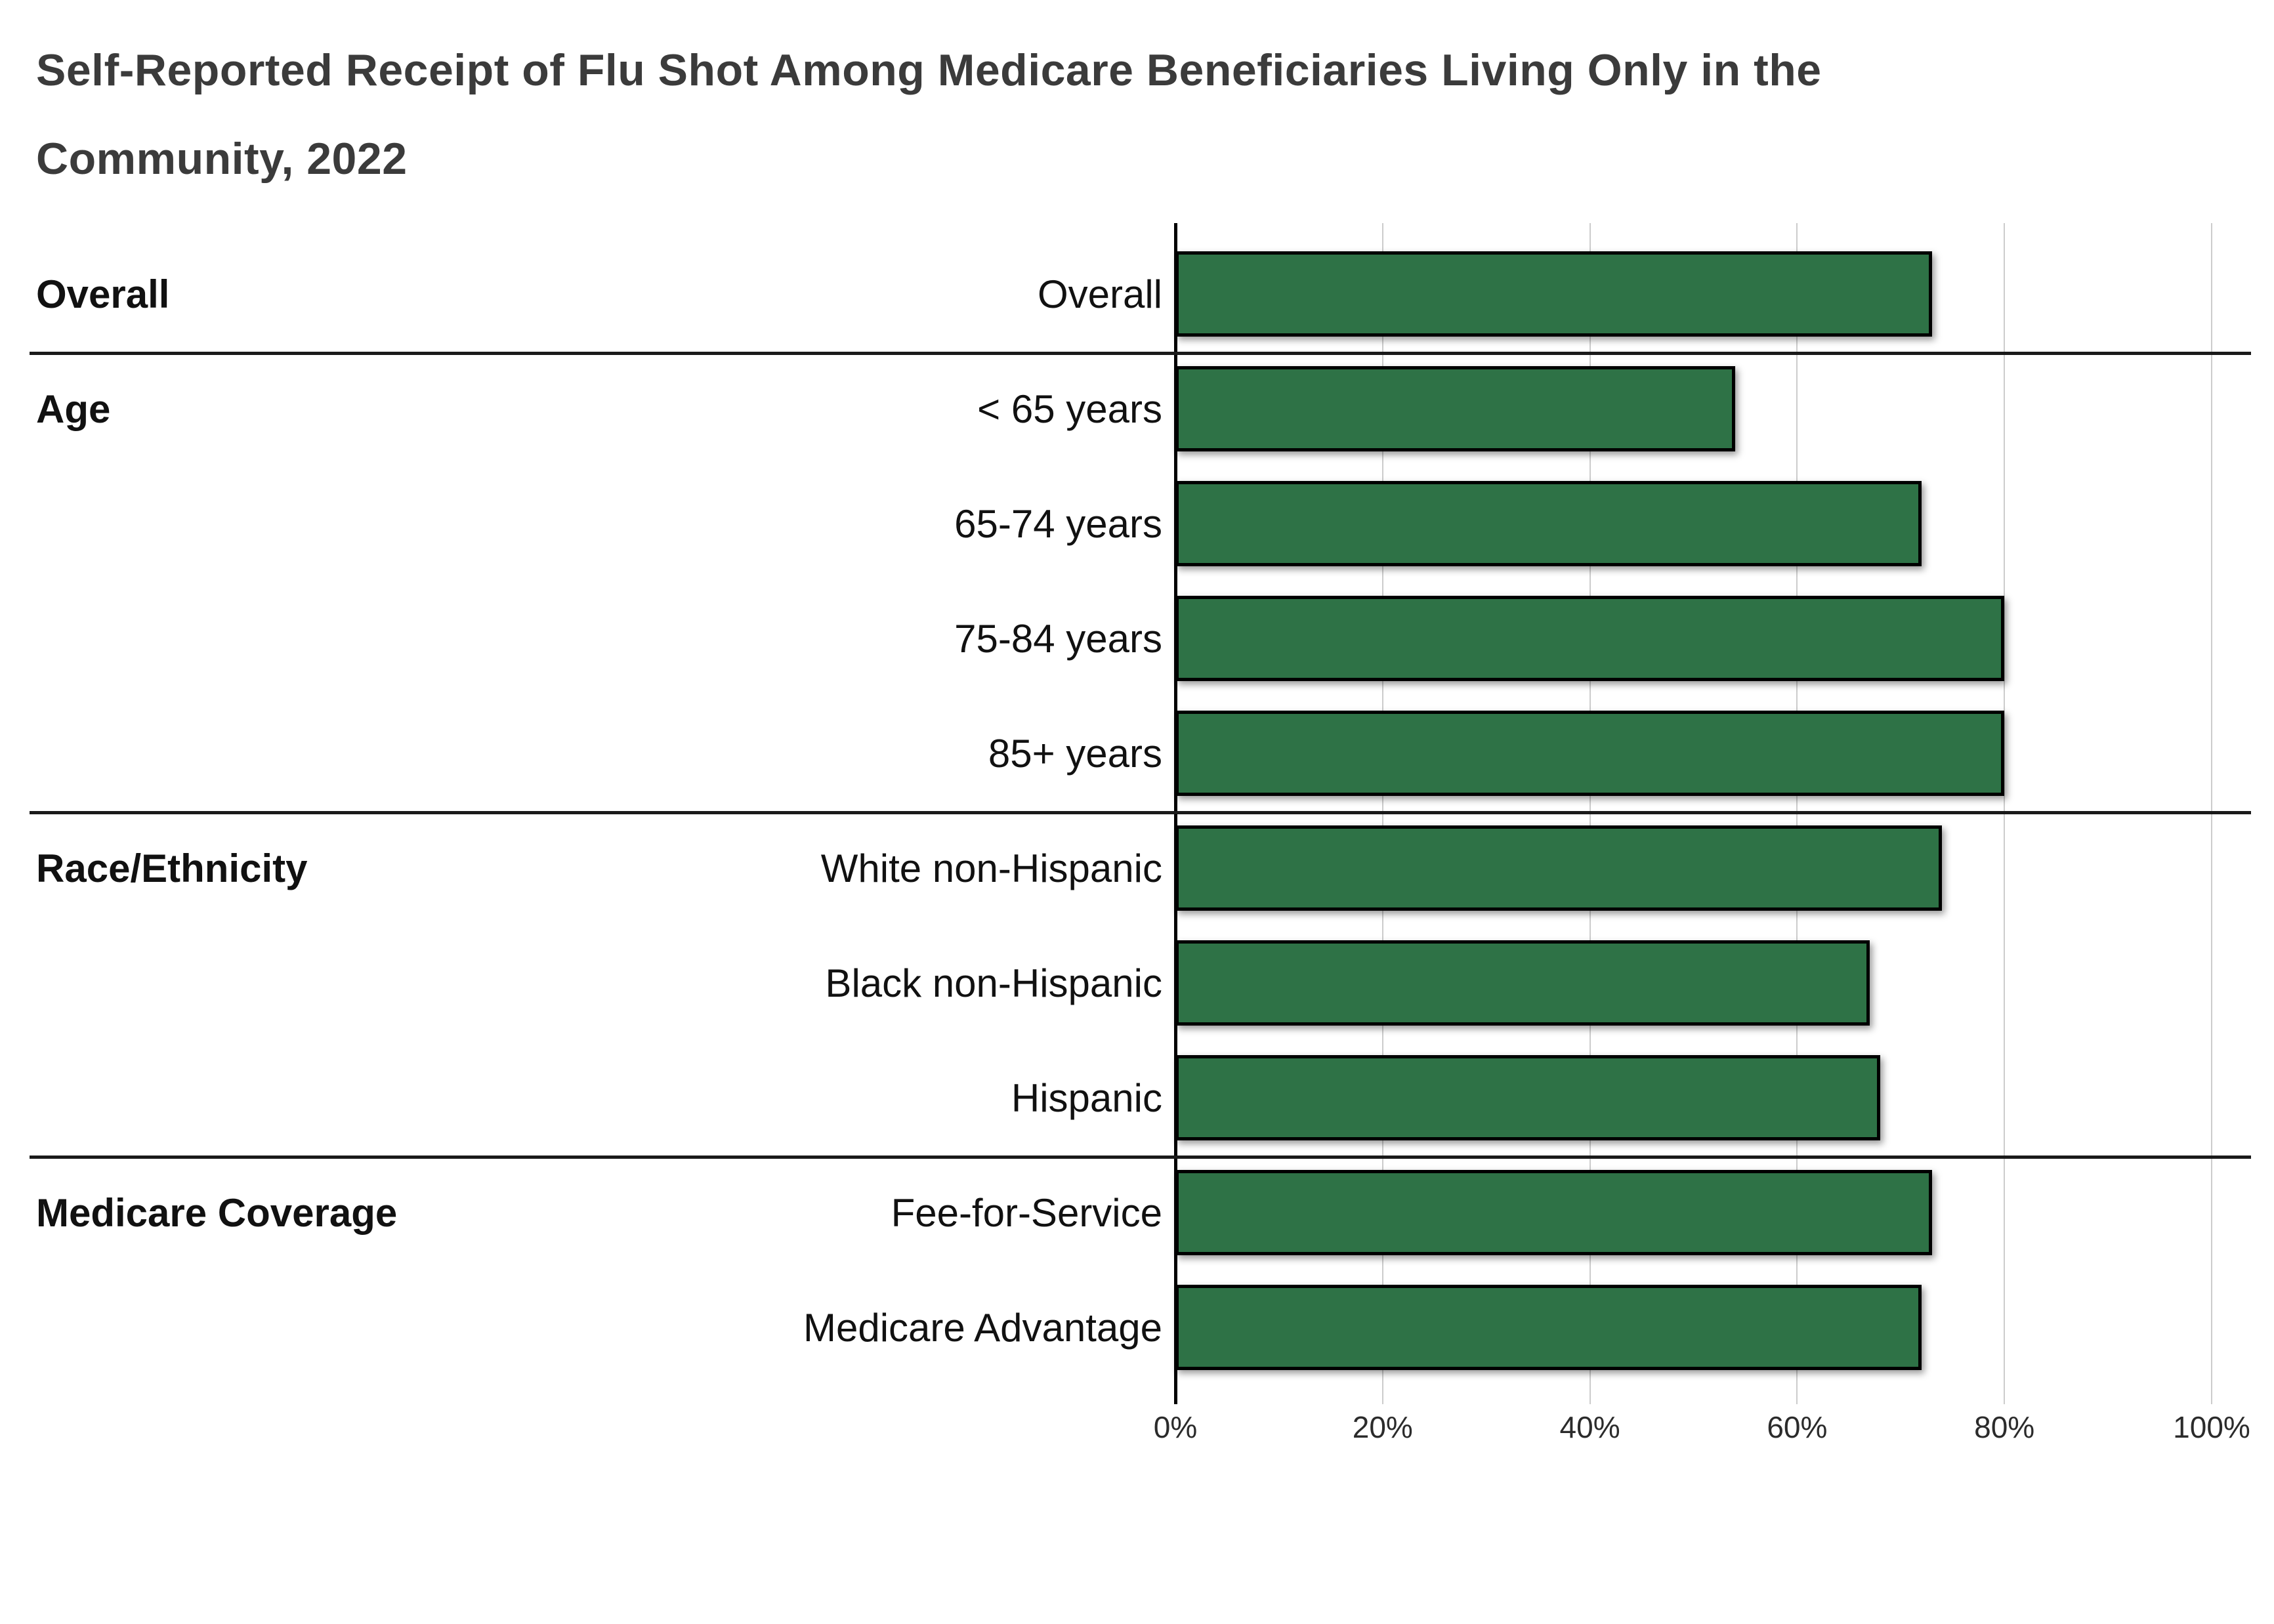 This screenshot has height=1624, width=2274. I want to click on group-label: Medicare Coverage, so click(217, 1212).